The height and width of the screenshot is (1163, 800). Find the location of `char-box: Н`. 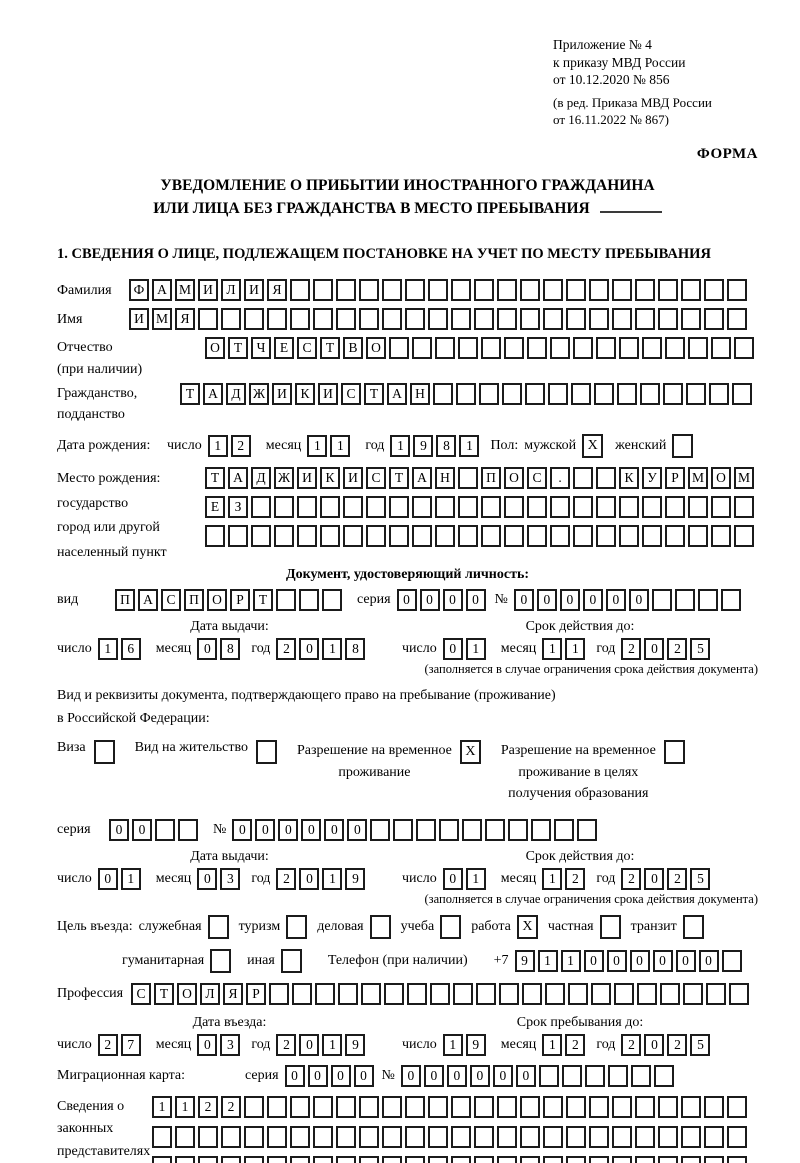

char-box: Н is located at coordinates (445, 478).